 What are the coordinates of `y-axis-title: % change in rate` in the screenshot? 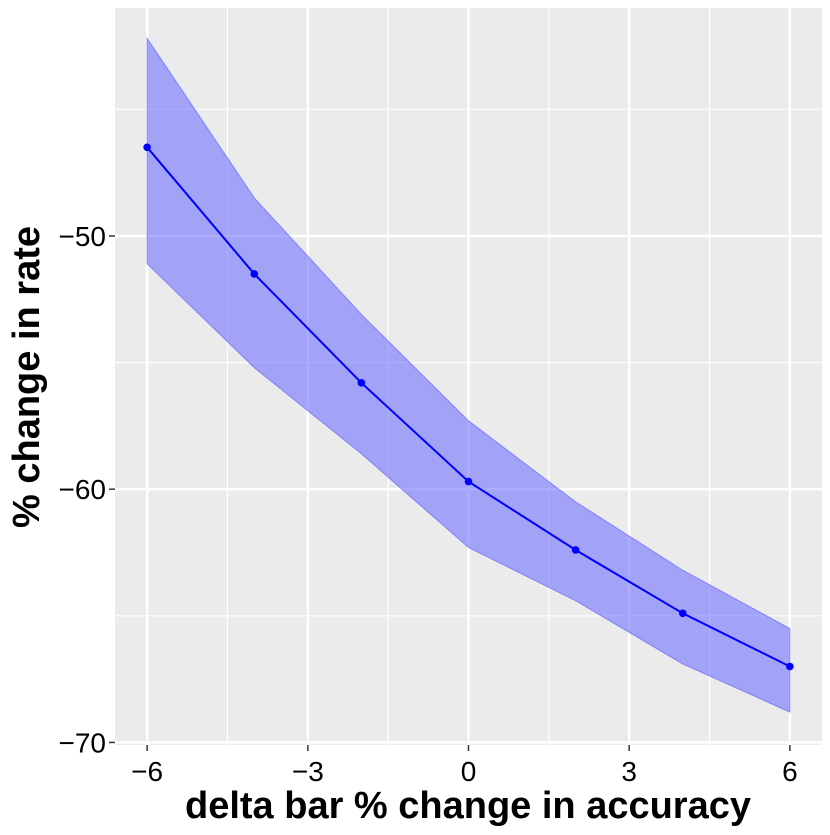 It's located at (27, 377).